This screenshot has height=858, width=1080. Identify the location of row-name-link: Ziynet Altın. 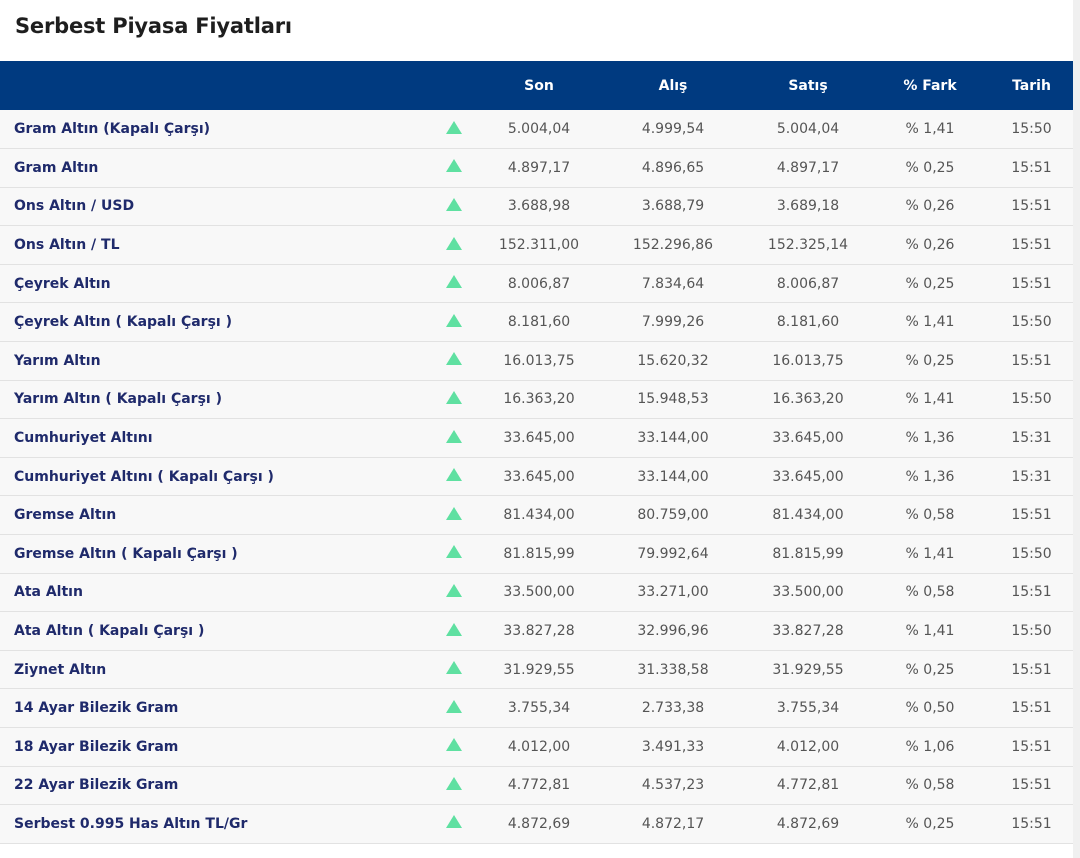
(215, 670).